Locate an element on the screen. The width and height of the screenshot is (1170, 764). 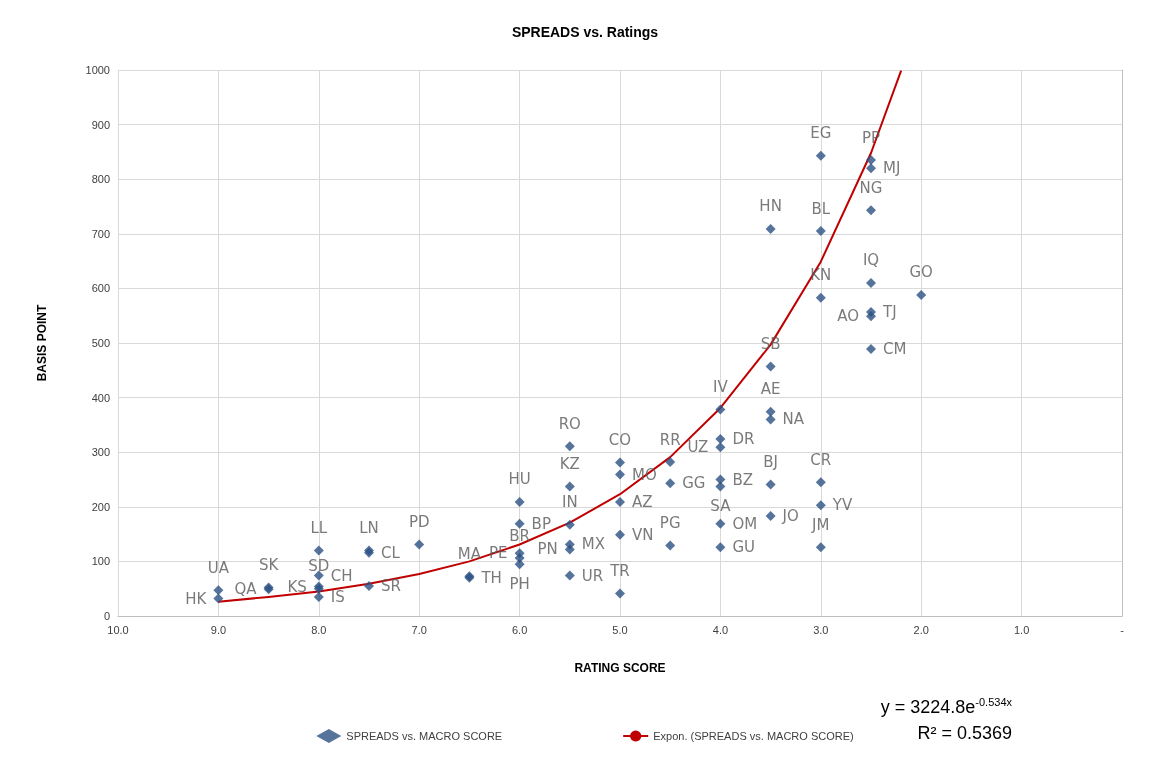
data-label: KS is located at coordinates (297, 586).